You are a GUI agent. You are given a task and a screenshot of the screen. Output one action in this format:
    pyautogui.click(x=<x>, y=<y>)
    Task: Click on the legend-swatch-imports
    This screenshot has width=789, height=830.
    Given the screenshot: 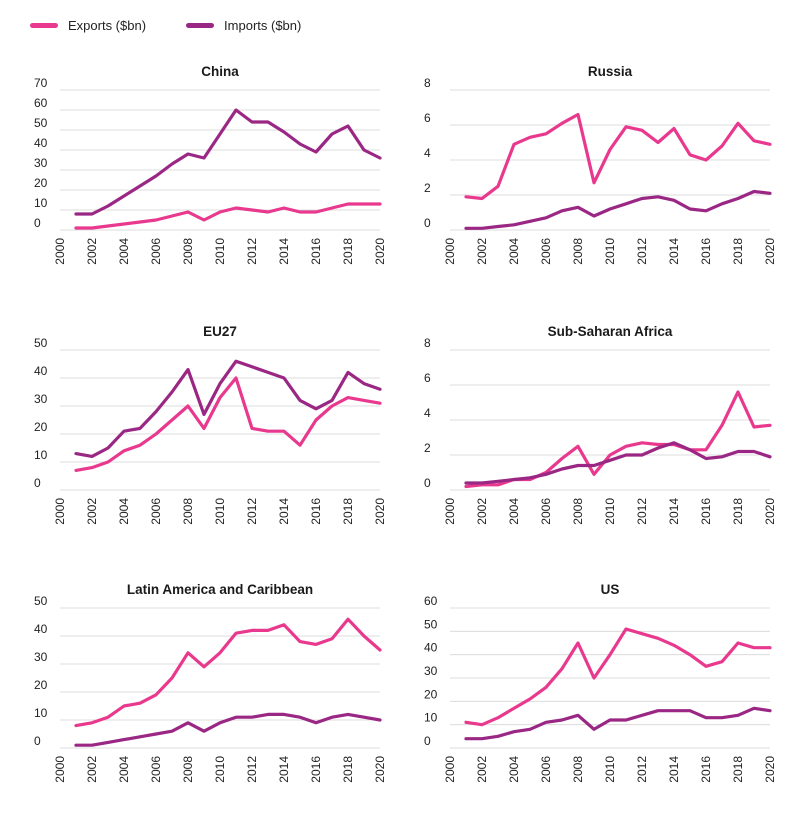 What is the action you would take?
    pyautogui.click(x=200, y=25)
    